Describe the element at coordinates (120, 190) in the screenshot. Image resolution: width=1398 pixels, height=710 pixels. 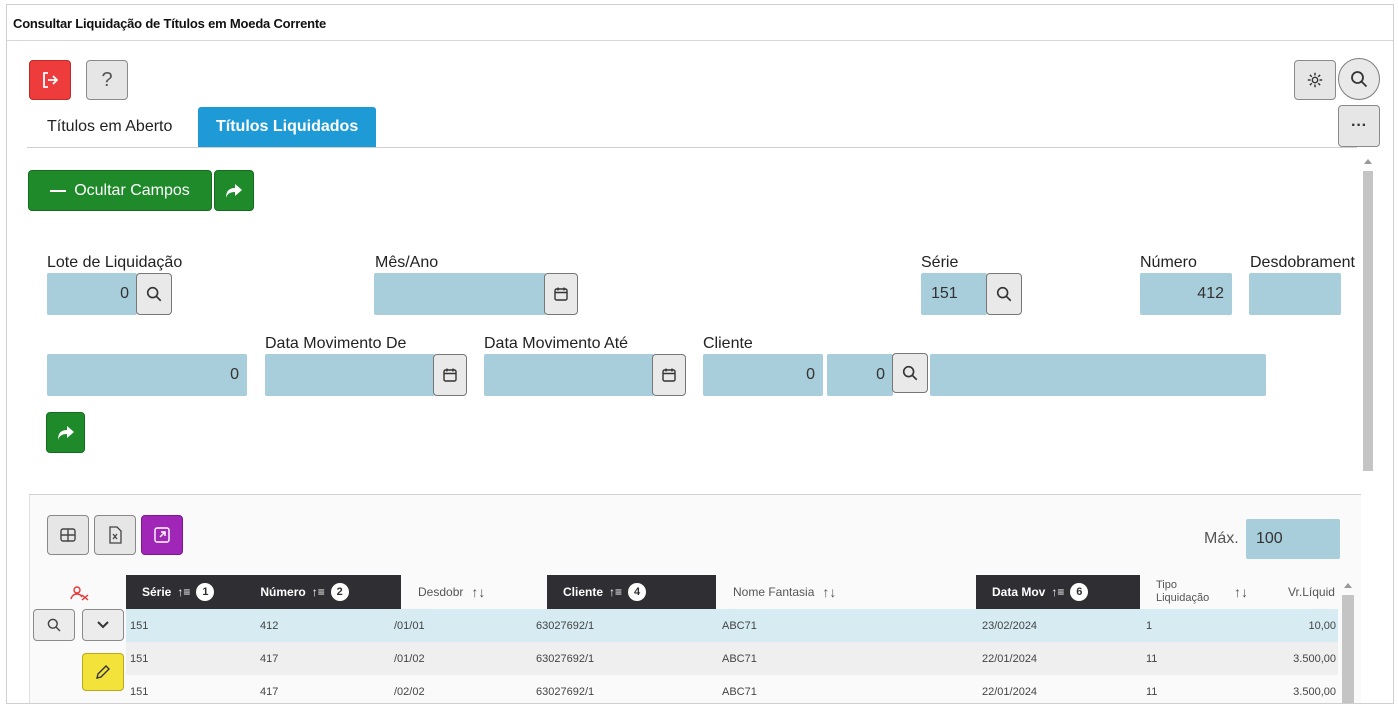
I see `hide-fields-button: Ocultar Campos` at that location.